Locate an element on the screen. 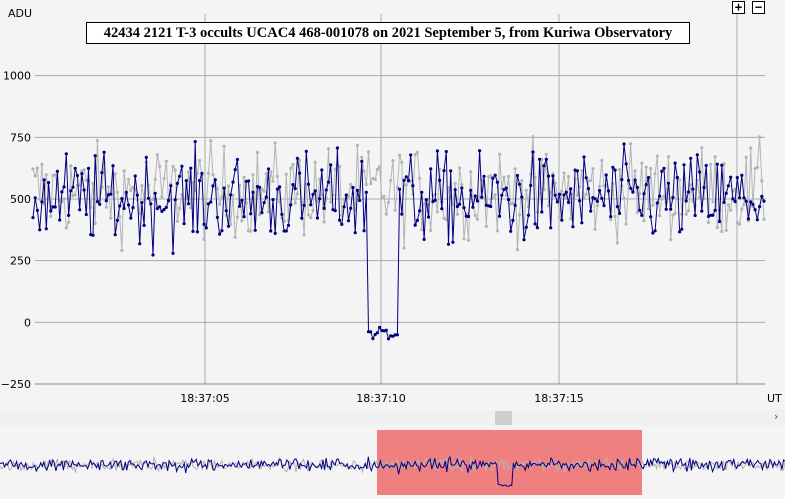 The width and height of the screenshot is (785, 499). scrollbar-thumb is located at coordinates (503, 418).